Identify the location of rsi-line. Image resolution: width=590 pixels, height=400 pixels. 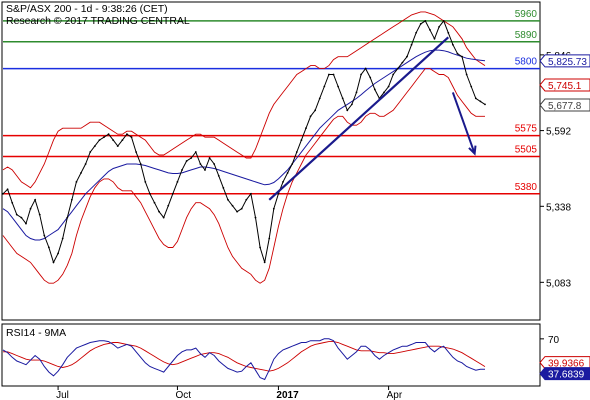
(243, 359).